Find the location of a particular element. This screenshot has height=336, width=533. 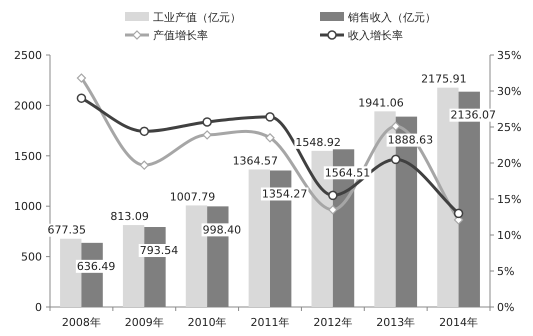

data-label: 998.40 is located at coordinates (222, 229).